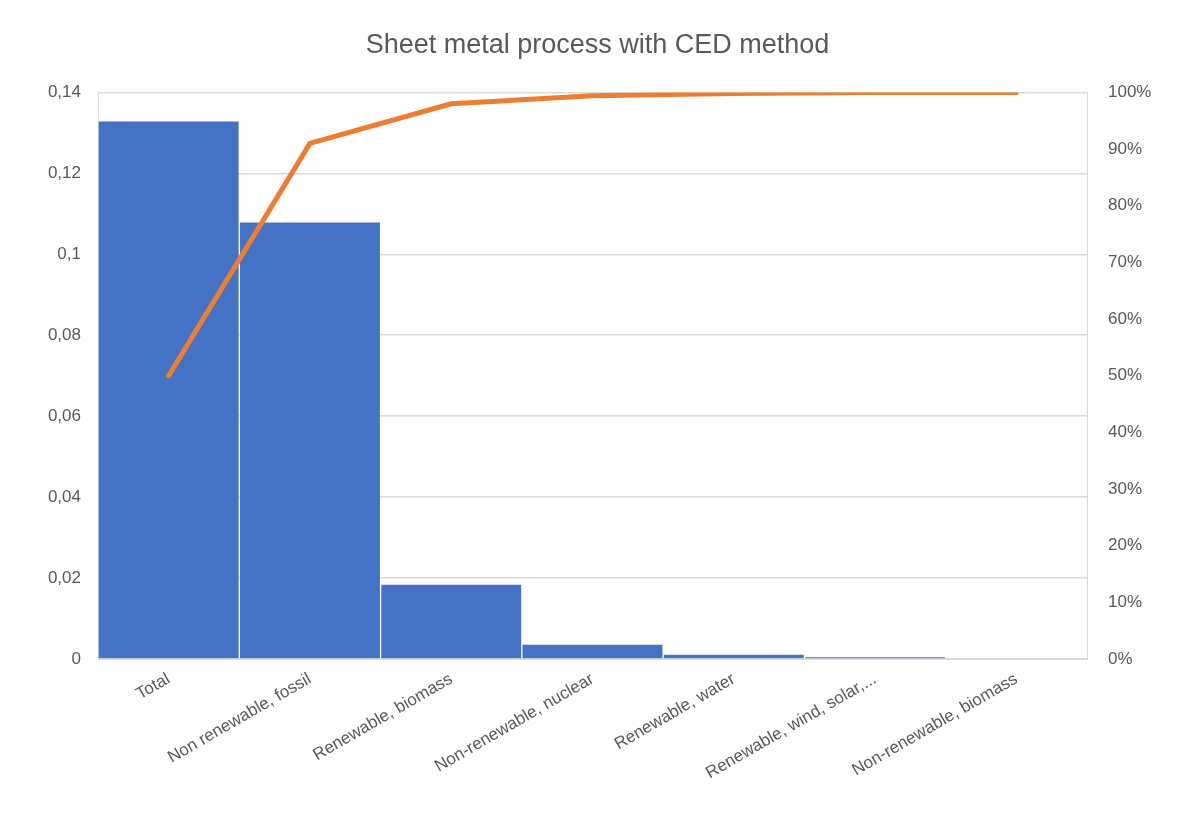 Image resolution: width=1189 pixels, height=839 pixels. Describe the element at coordinates (1125, 488) in the screenshot. I see `y2-tick-label: 30%` at that location.